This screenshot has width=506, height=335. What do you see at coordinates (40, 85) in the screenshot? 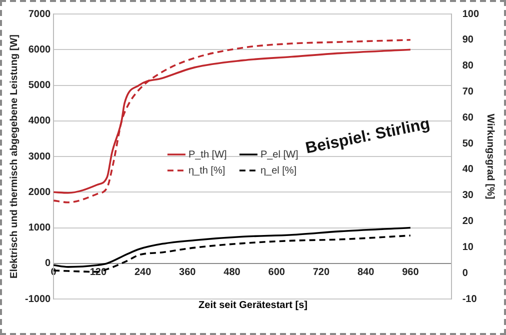
I see `y-tick-label: 5000` at bounding box center [40, 85].